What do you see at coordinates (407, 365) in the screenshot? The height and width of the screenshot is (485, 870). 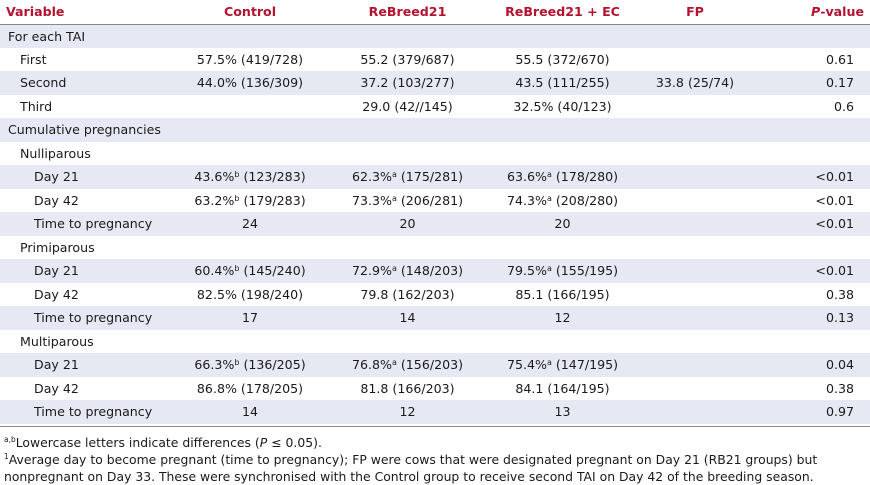 I see `cell-rebreed21: 76.8%a (156/203)` at bounding box center [407, 365].